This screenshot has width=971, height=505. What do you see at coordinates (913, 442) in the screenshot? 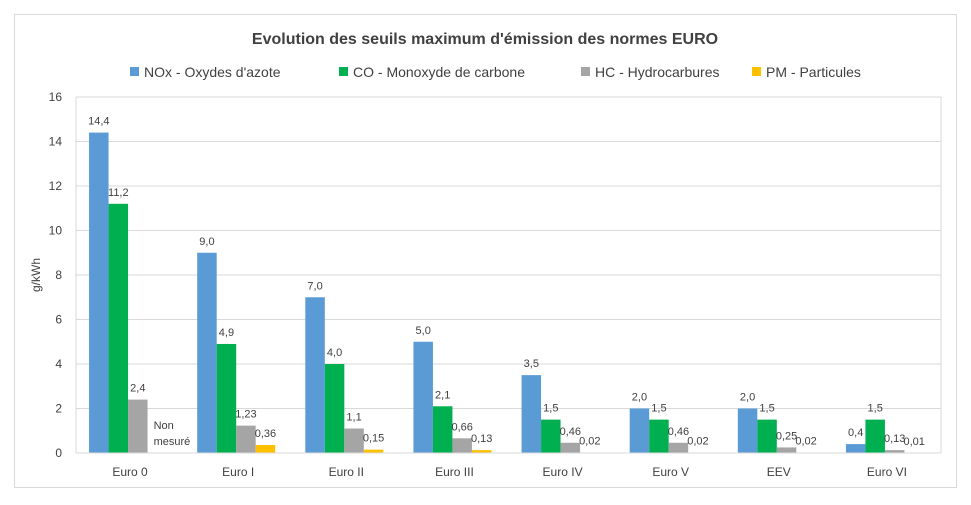
I see `data-label: 0,01` at bounding box center [913, 442].